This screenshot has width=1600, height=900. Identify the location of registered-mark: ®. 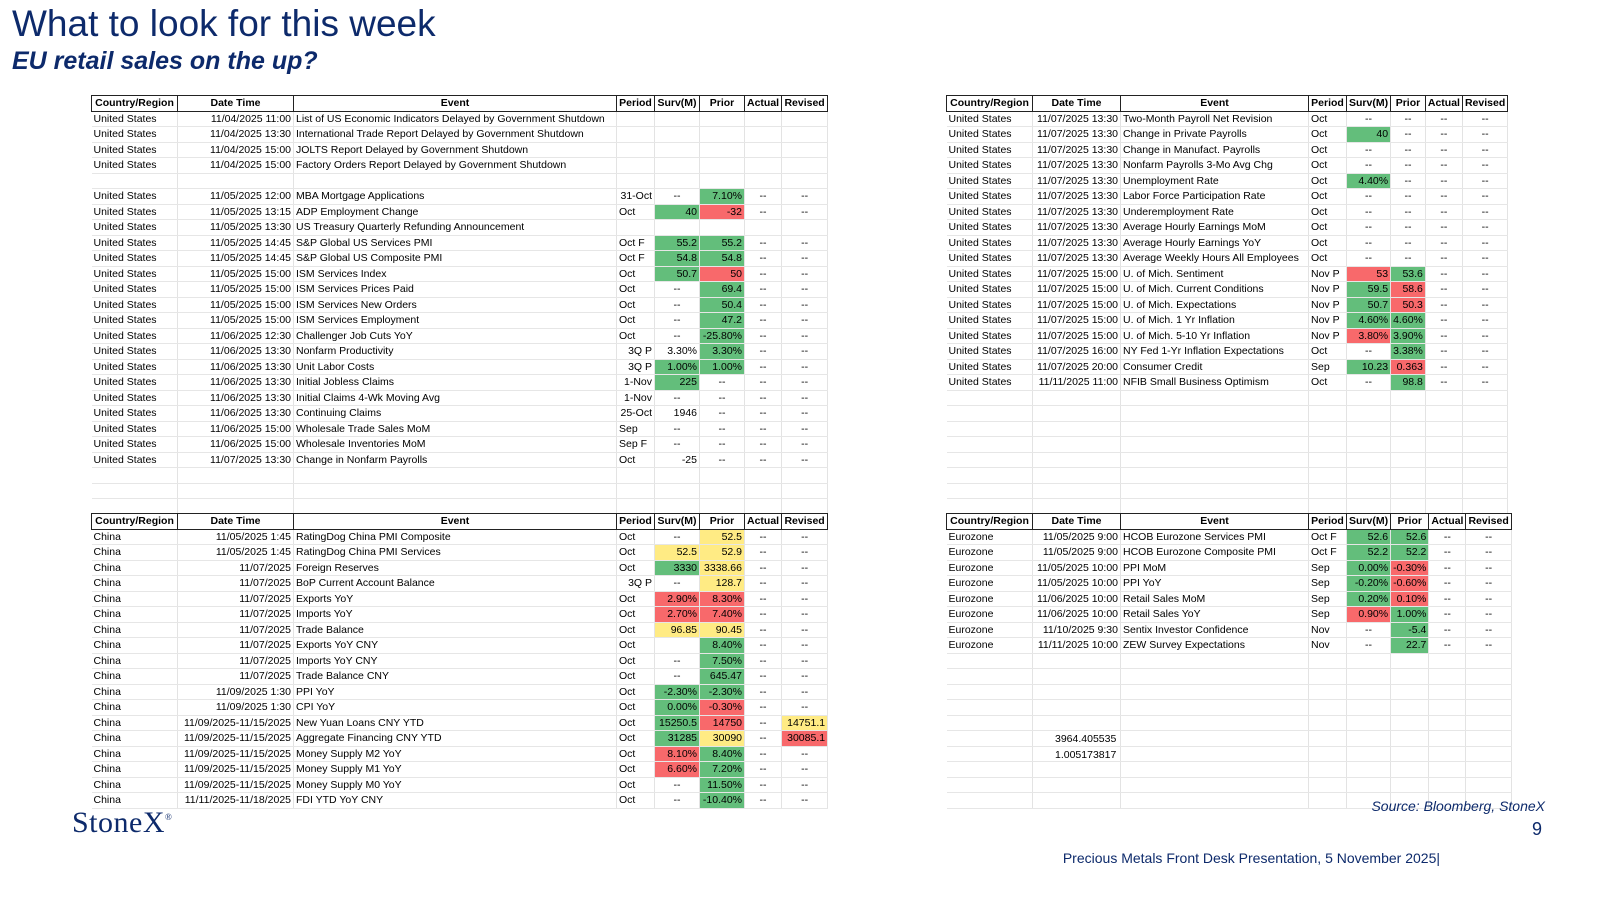
(169, 817).